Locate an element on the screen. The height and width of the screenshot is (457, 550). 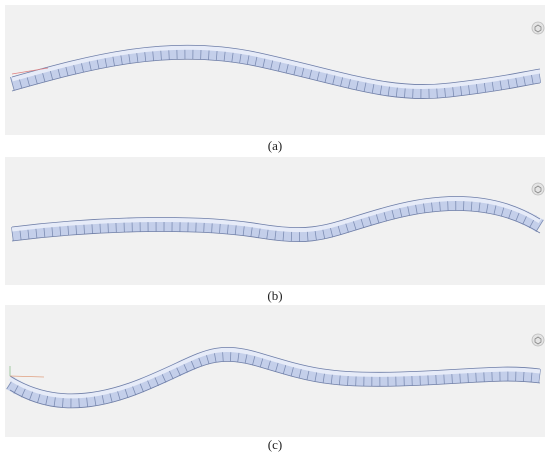
caption: (c) is located at coordinates (275, 444).